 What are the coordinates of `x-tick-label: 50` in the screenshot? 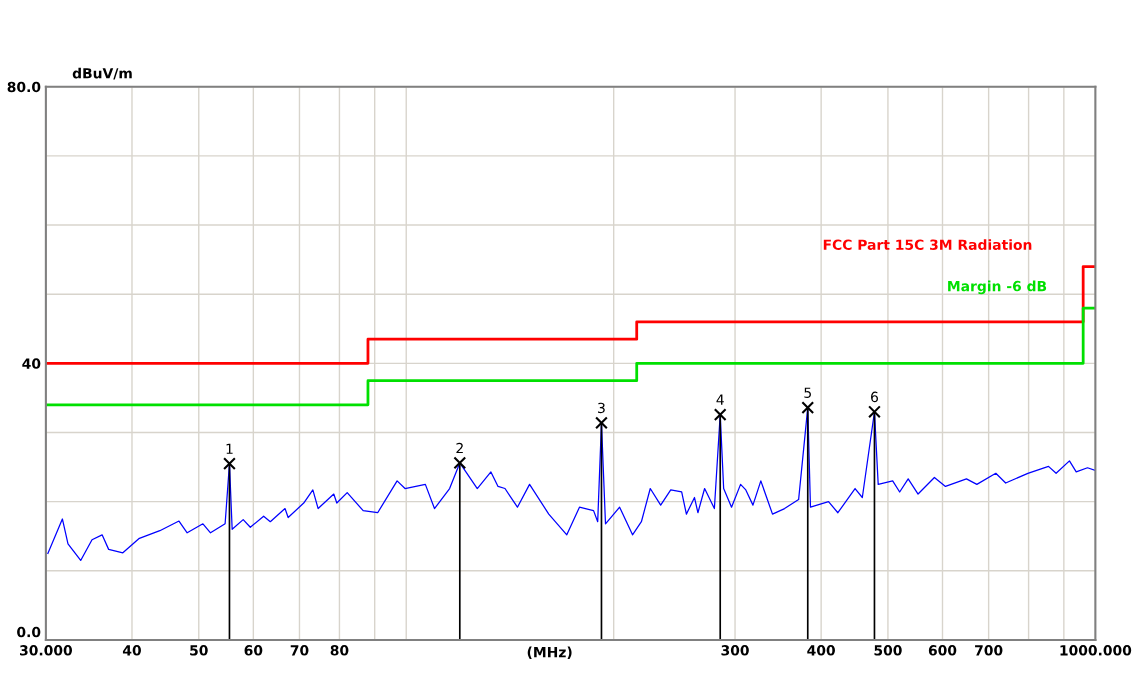 It's located at (199, 650).